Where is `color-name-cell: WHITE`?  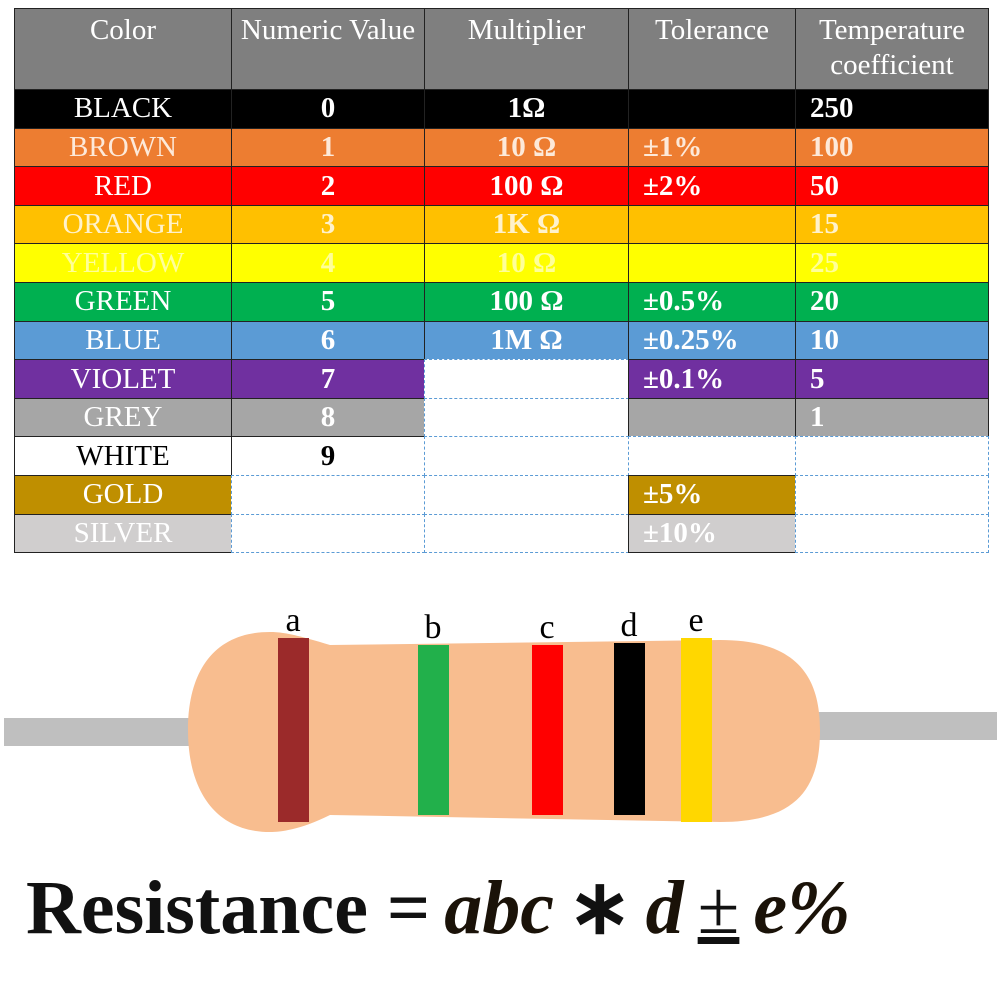 color-name-cell: WHITE is located at coordinates (123, 456).